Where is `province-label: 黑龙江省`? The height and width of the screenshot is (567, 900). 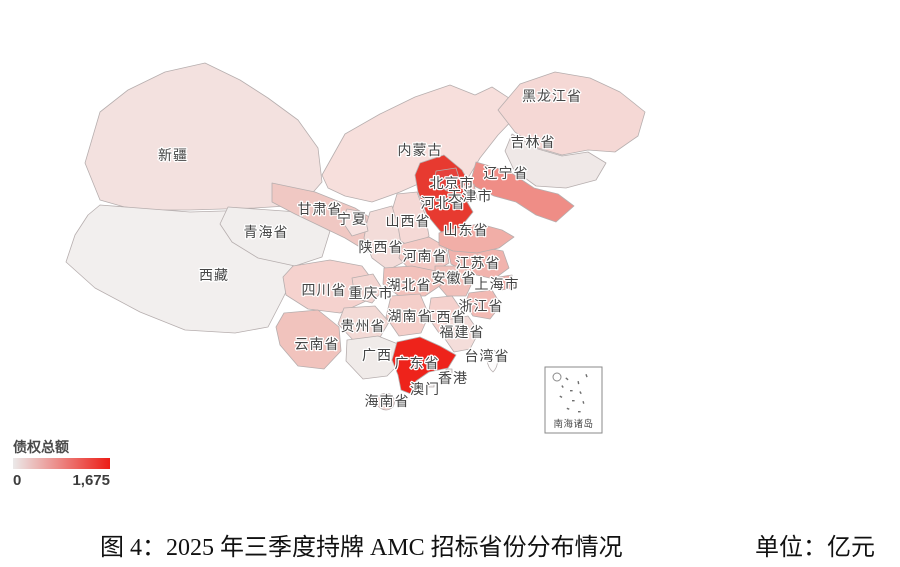 province-label: 黑龙江省 is located at coordinates (552, 97).